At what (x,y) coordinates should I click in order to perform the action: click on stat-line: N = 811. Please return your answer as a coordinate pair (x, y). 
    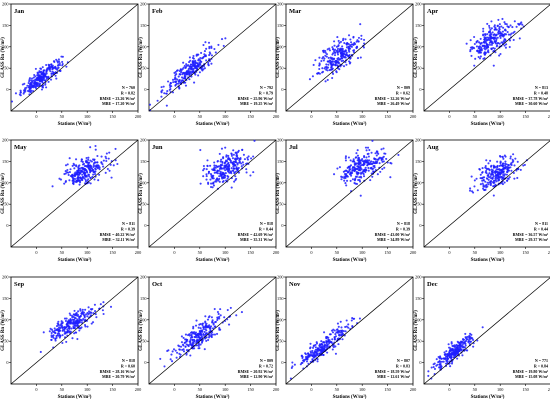
    Looking at the image, I should click on (541, 223).